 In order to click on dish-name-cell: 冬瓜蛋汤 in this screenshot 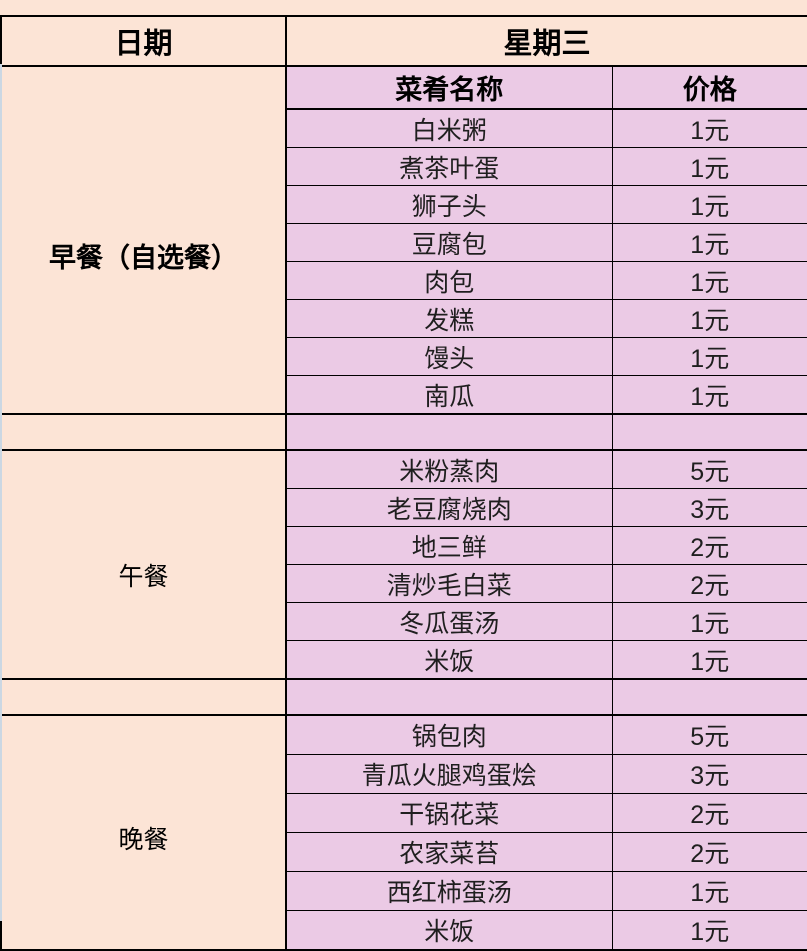, I will do `click(449, 621)`.